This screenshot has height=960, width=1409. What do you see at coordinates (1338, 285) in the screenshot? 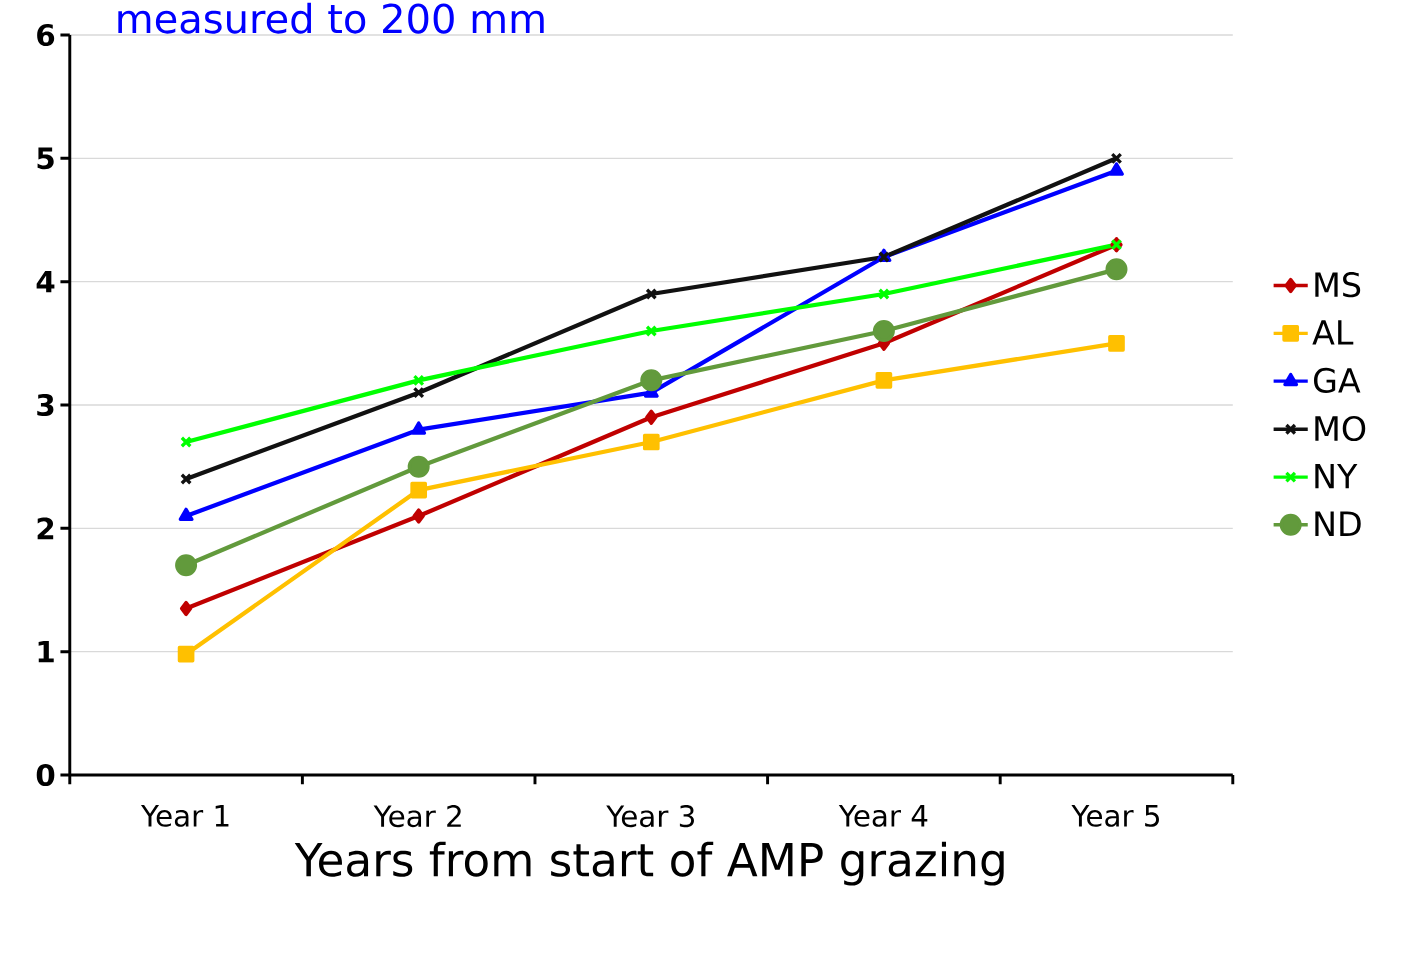
I see `legend-label: MS` at bounding box center [1338, 285].